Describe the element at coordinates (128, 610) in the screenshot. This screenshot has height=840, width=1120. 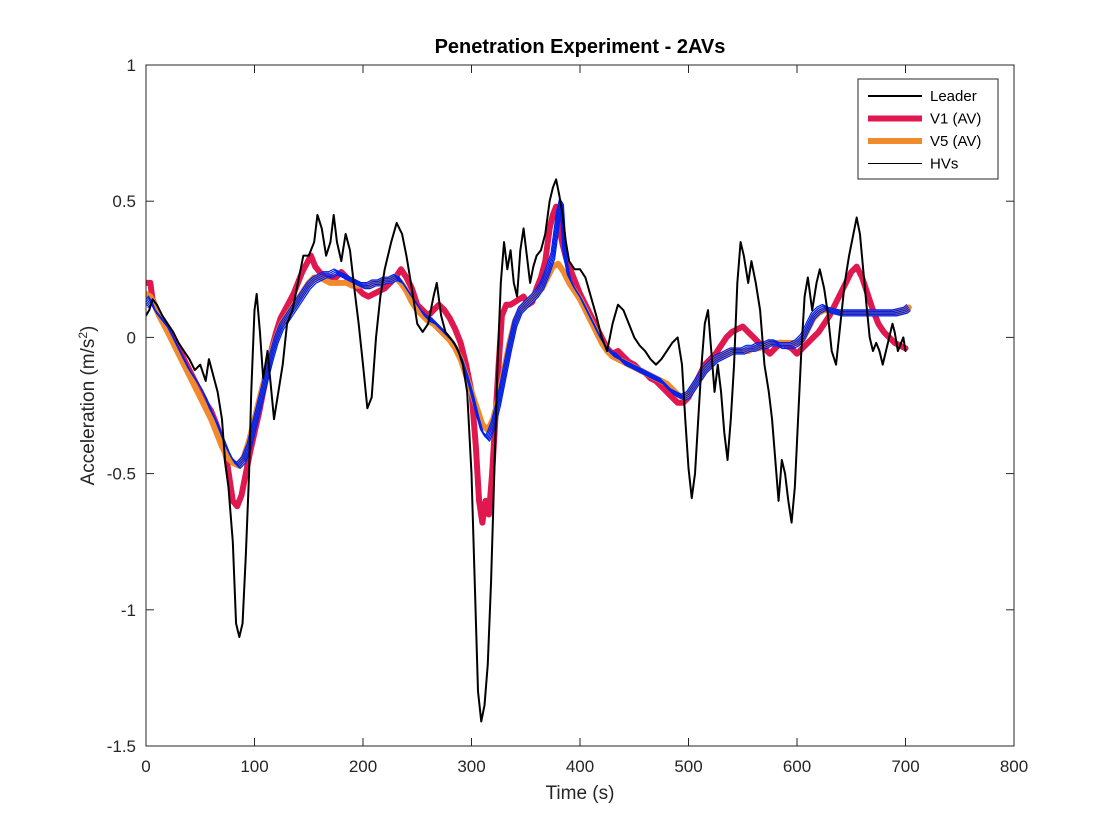
I see `y-tick-label: -1` at that location.